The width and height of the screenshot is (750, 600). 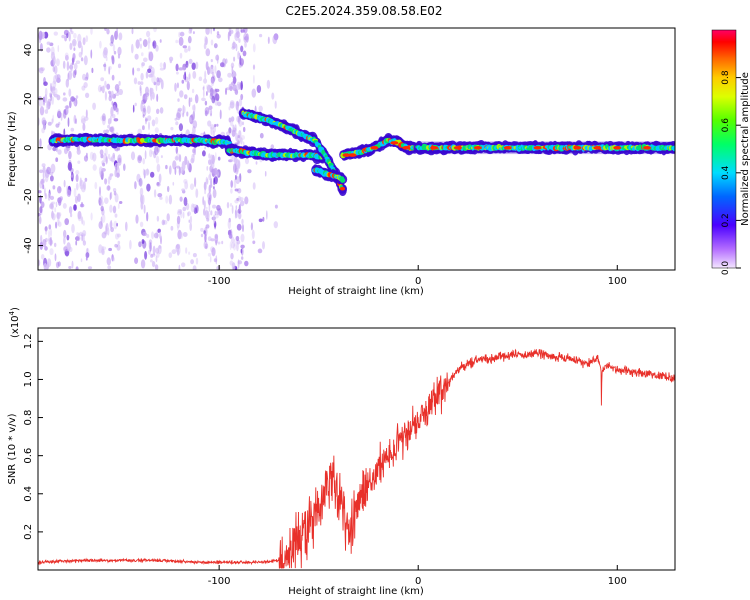 What do you see at coordinates (418, 281) in the screenshot?
I see `x-tick-label: 0` at bounding box center [418, 281].